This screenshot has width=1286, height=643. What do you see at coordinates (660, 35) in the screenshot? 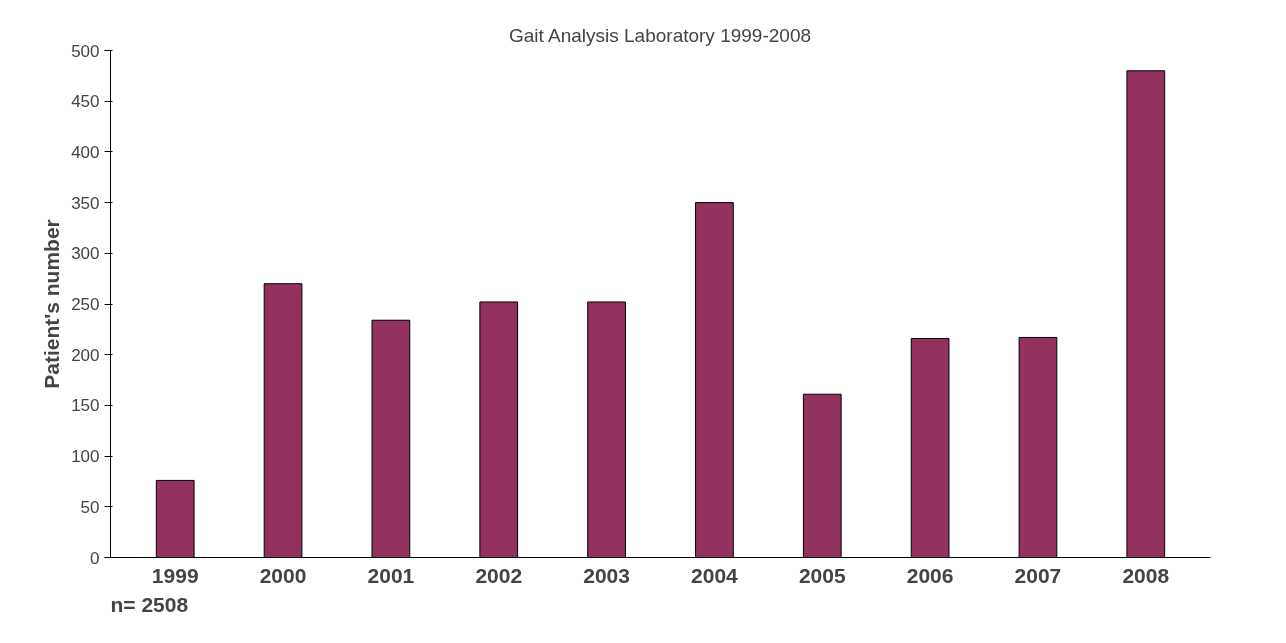
I see `chart-title: Gait Analysis Laboratory 1999-2008` at bounding box center [660, 35].